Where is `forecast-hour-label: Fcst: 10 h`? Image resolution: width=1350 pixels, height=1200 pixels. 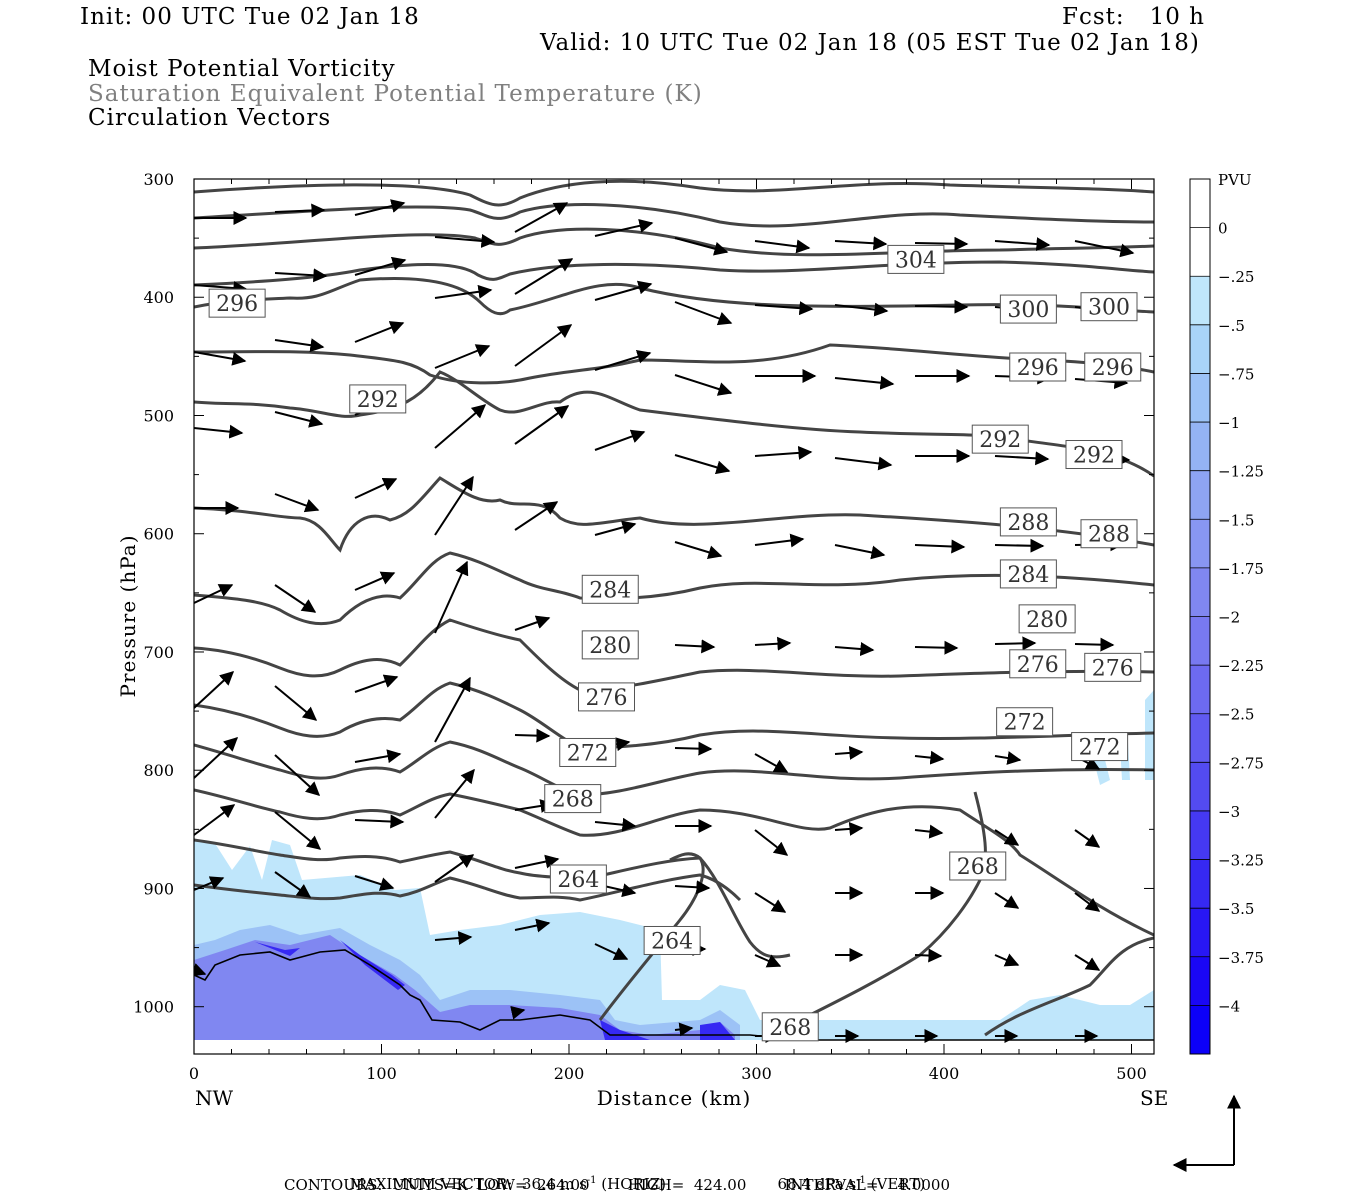
forecast-hour-label: Fcst: 10 h is located at coordinates (1133, 17).